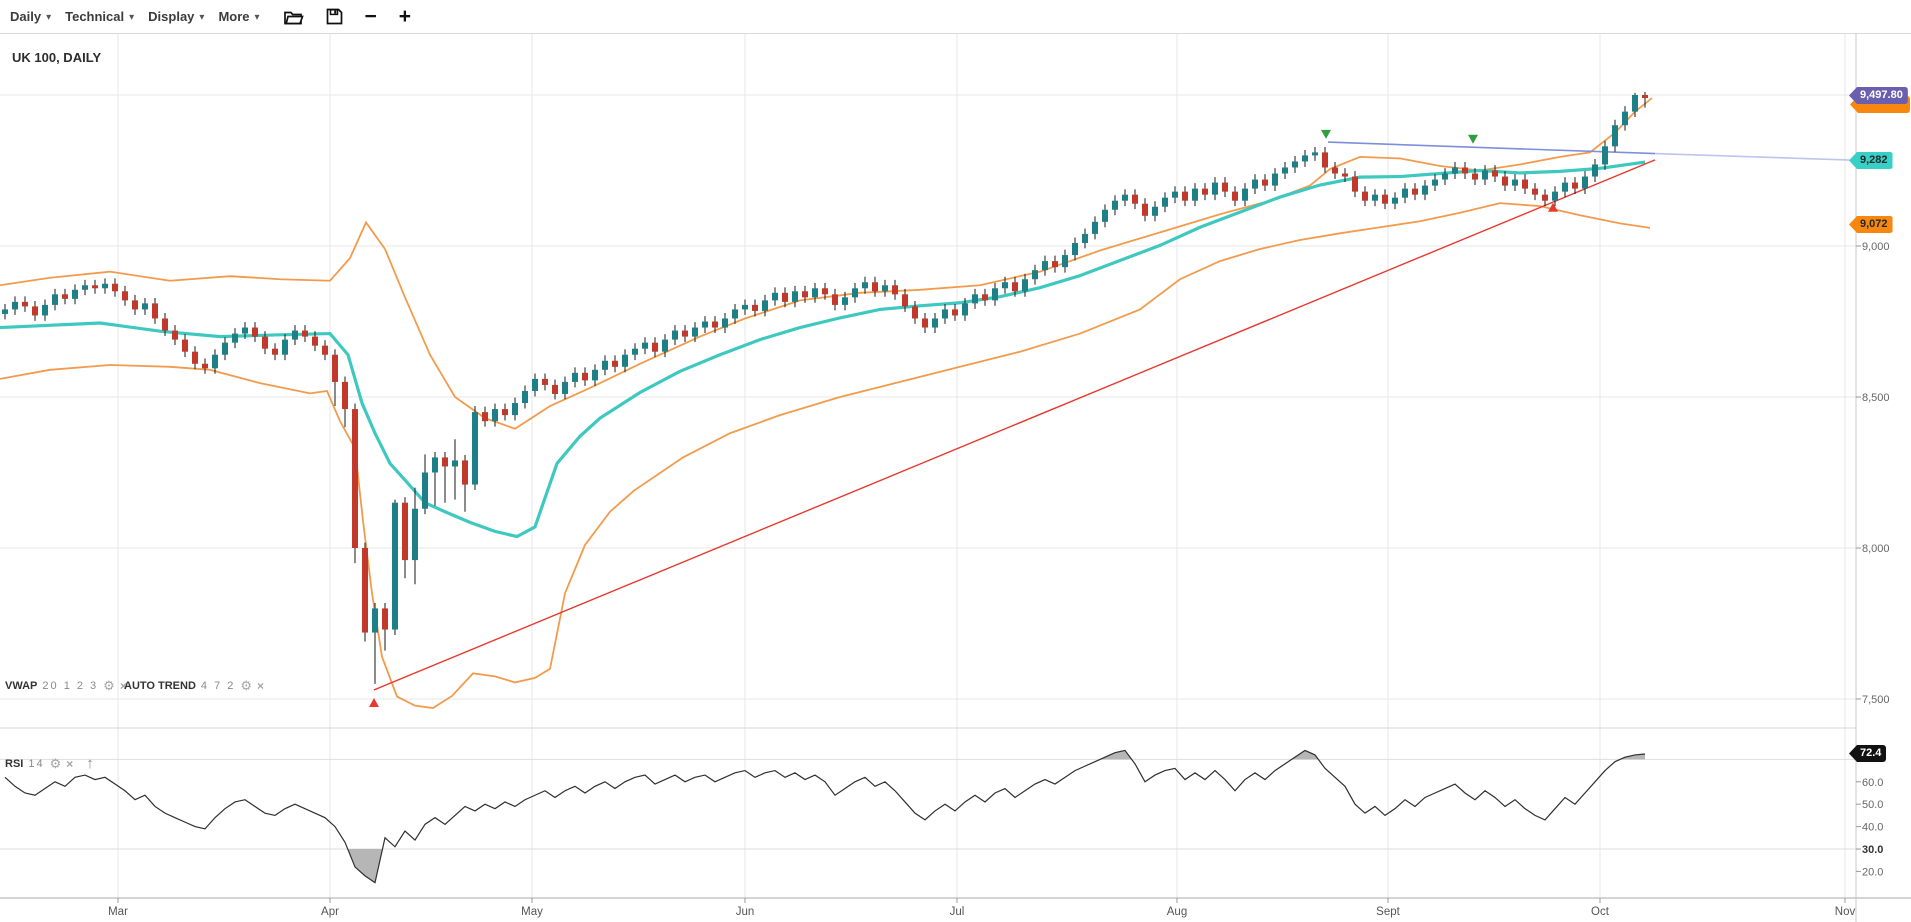 The image size is (1911, 922). What do you see at coordinates (330, 912) in the screenshot?
I see `x-axis-label: Apr` at bounding box center [330, 912].